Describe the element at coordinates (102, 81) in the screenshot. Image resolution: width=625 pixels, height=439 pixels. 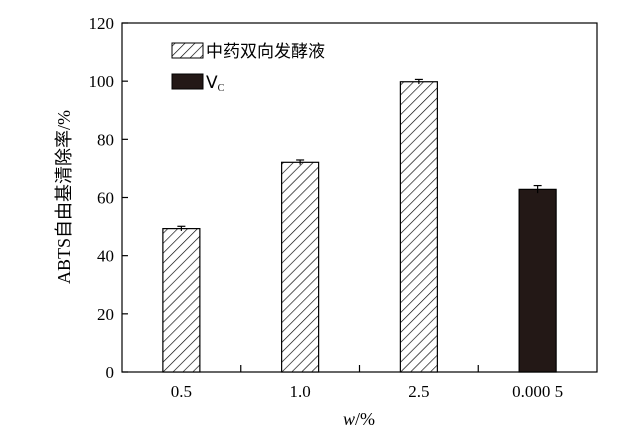
I see `y-tick-label: 100` at that location.